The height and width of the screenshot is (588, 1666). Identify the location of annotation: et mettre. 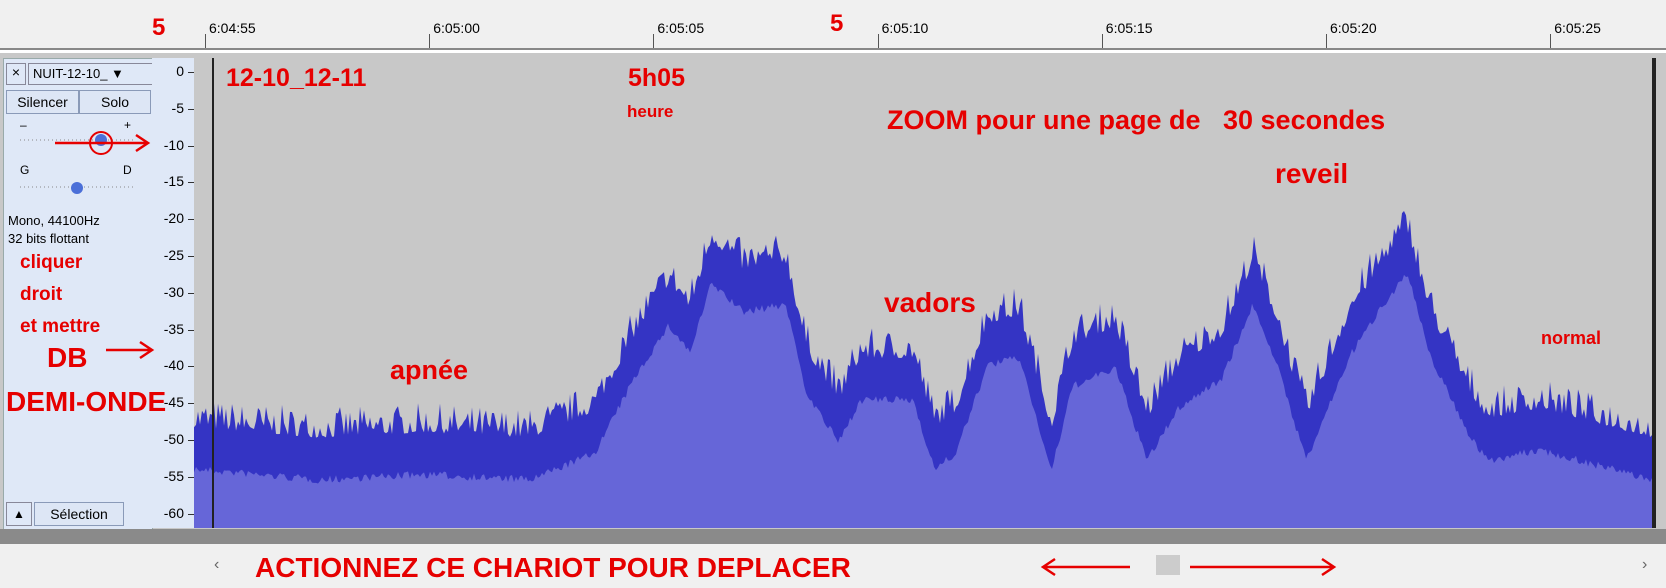
(60, 326).